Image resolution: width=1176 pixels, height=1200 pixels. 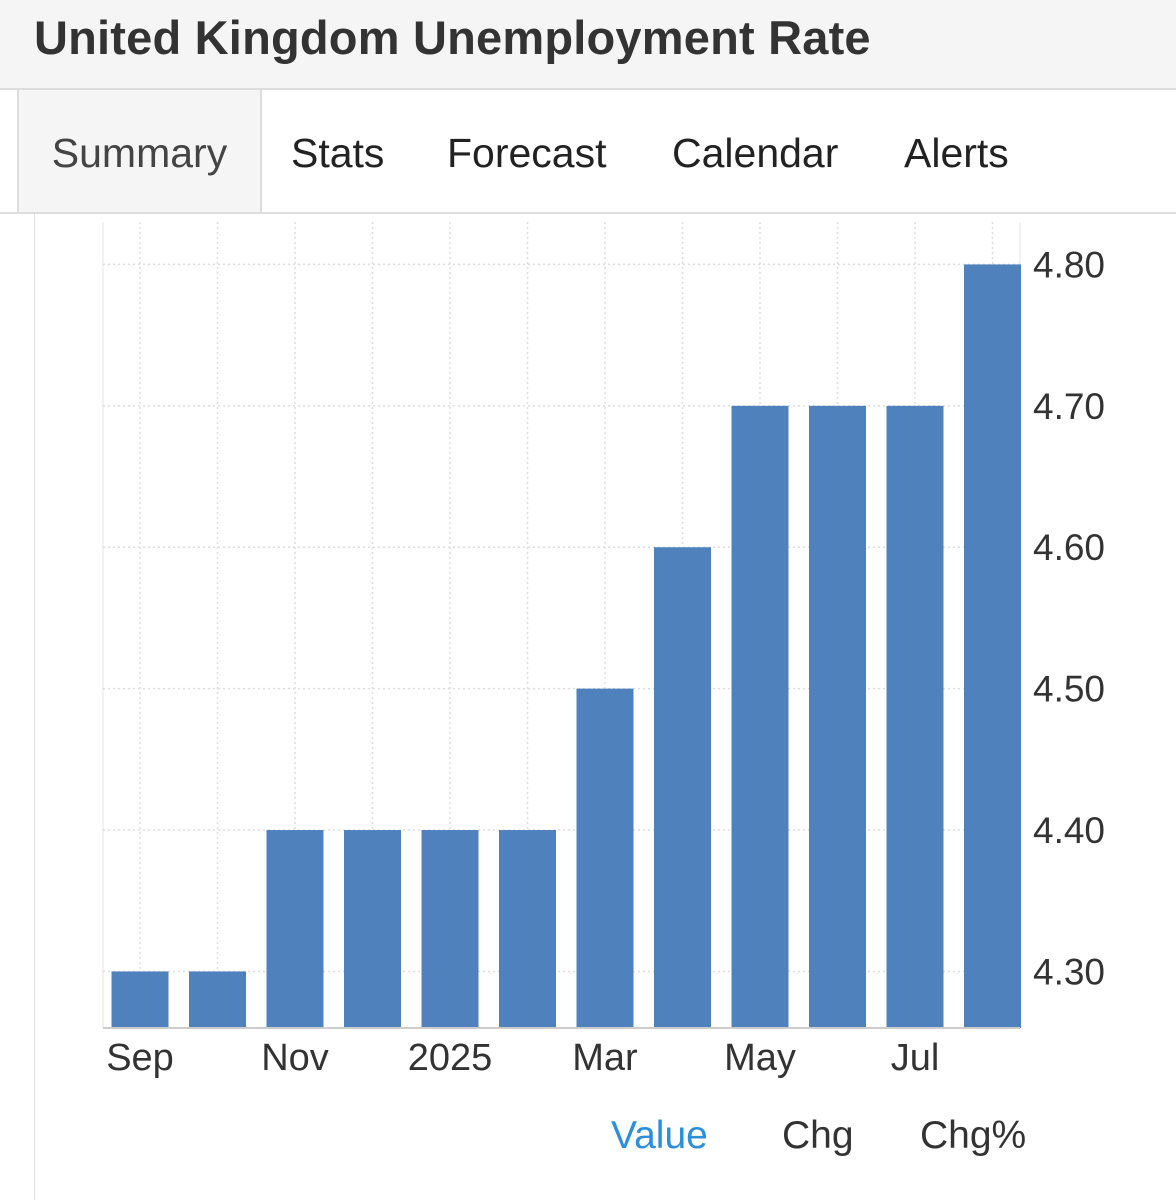 I want to click on y-tick-label: 4.40, so click(x=1069, y=830).